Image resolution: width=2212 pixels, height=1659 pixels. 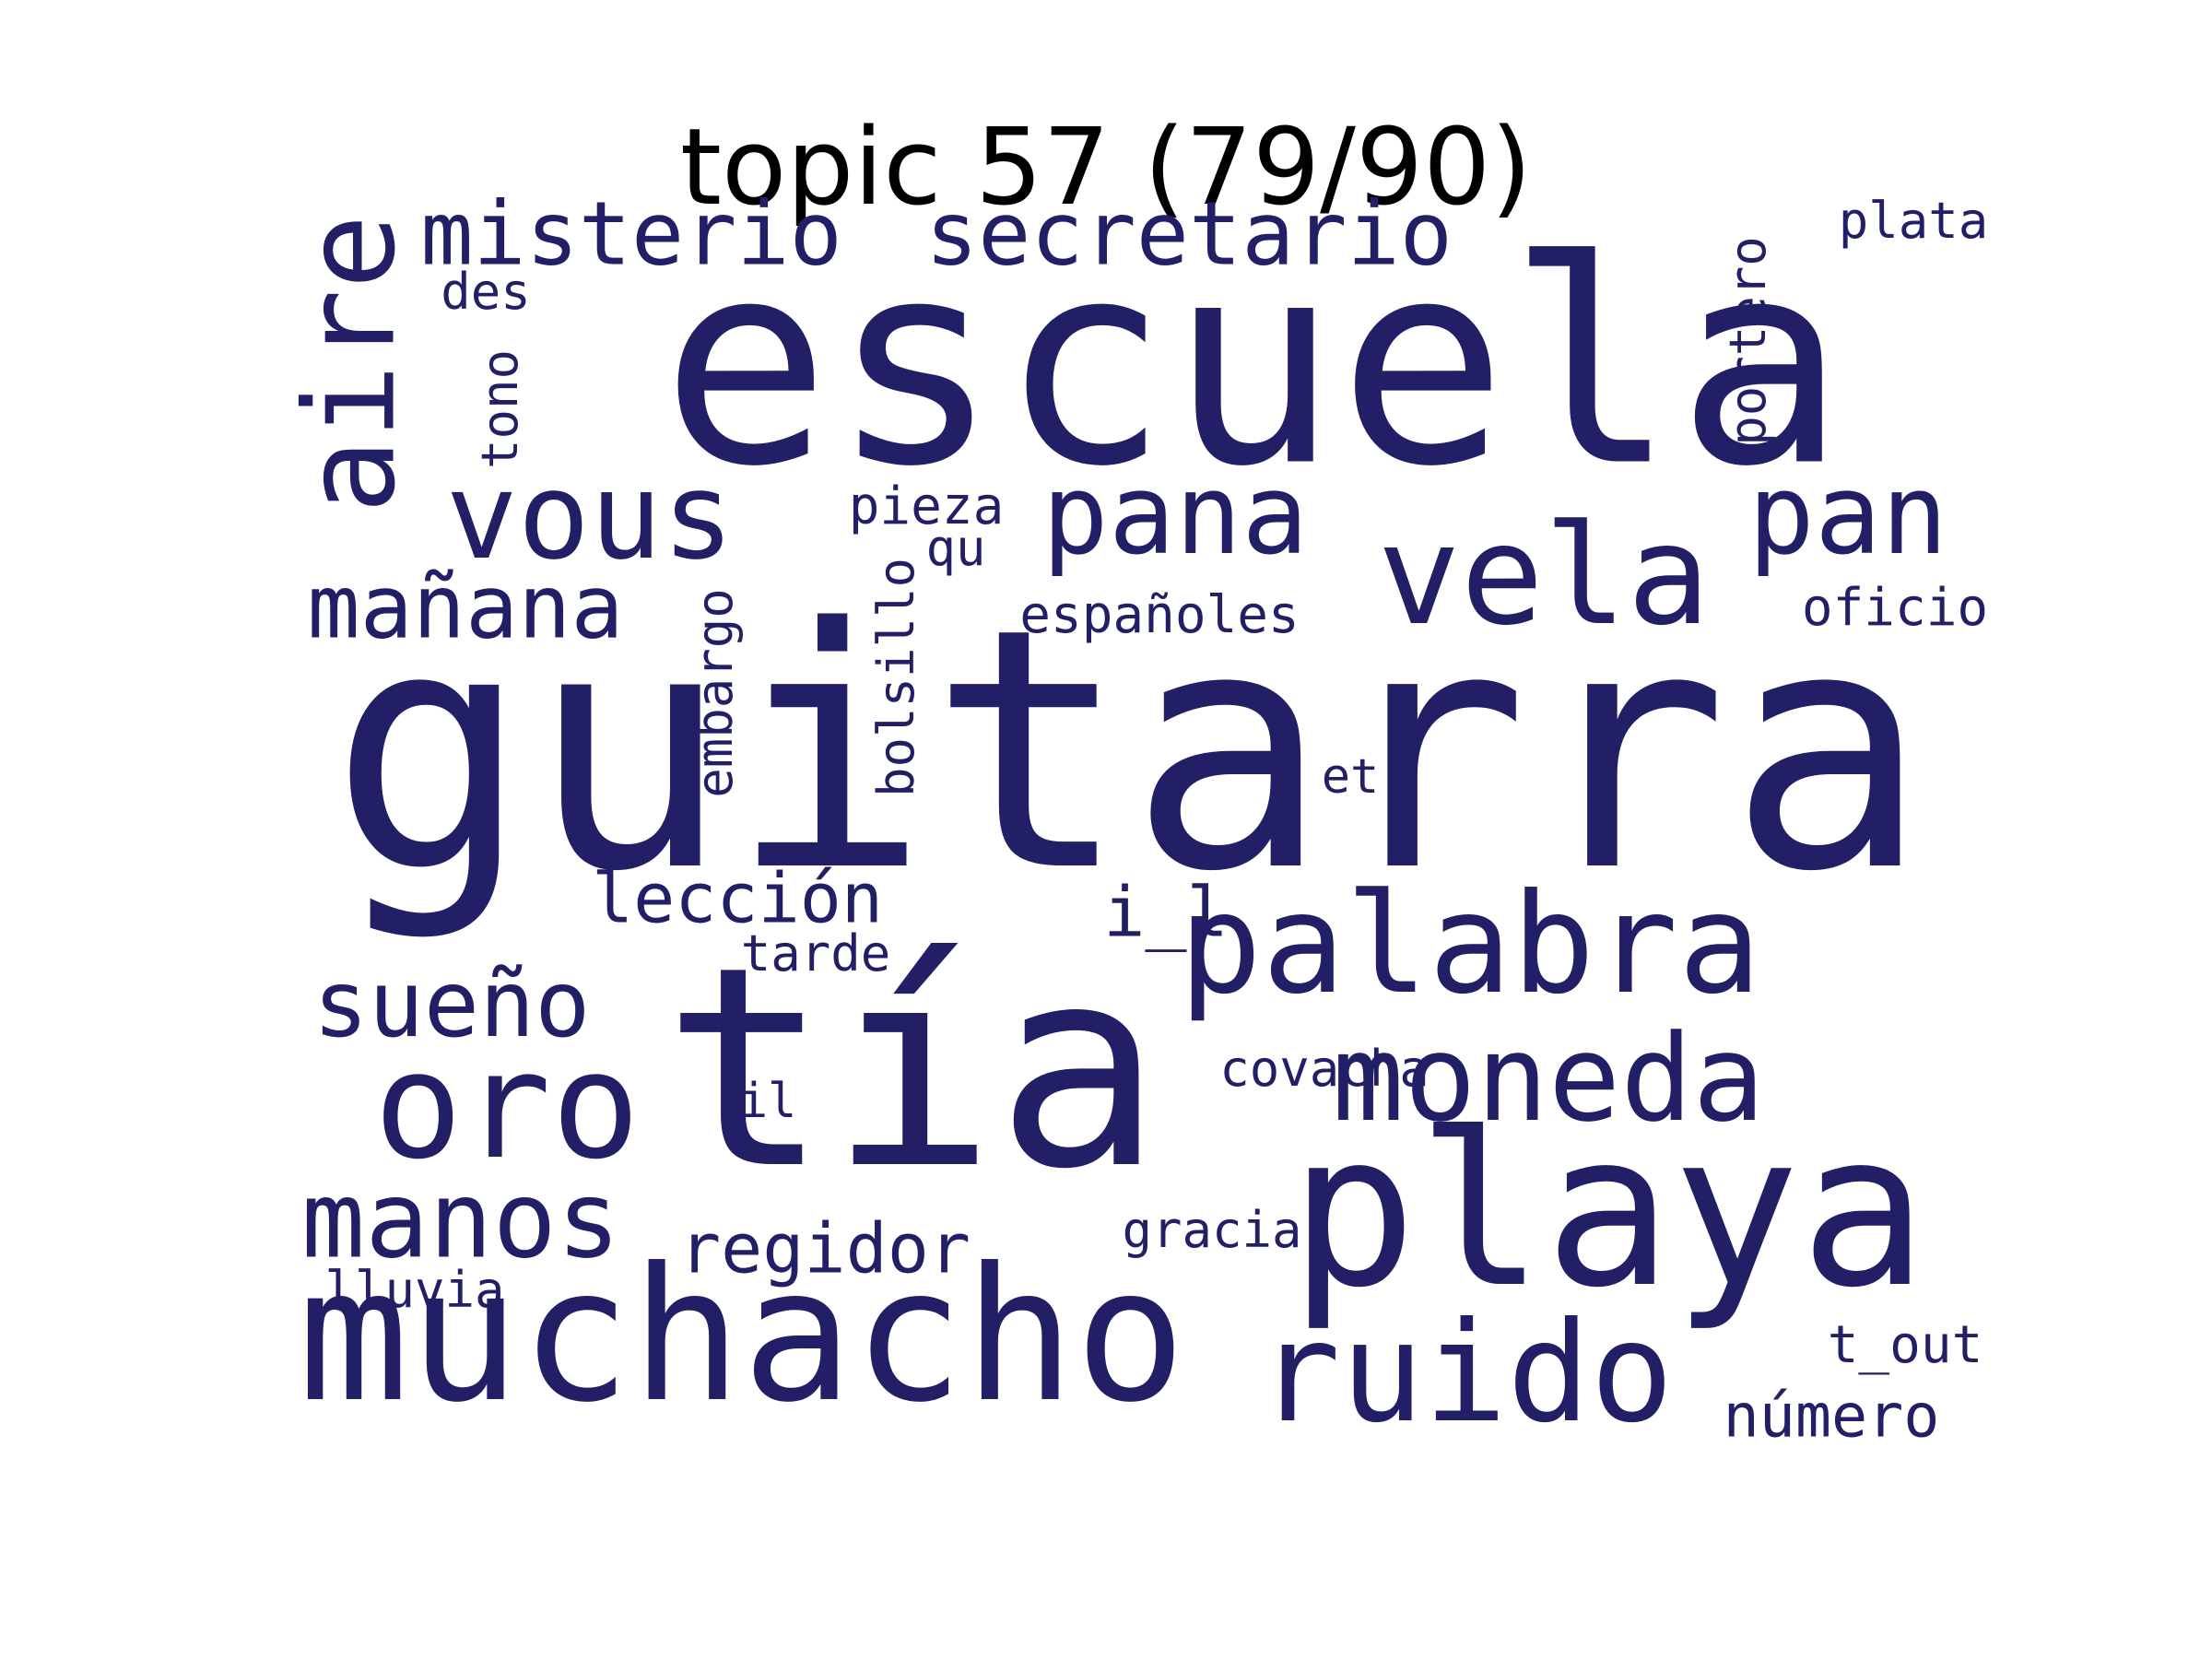 I want to click on cloud-word: españoles, so click(x=1159, y=615).